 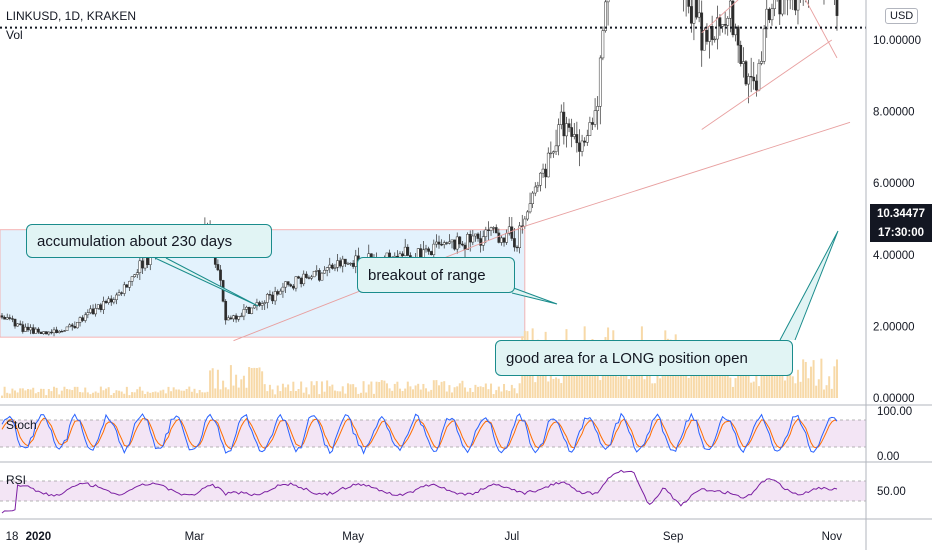 What do you see at coordinates (644, 358) in the screenshot?
I see `callout-long-position: good area for a LONG position open` at bounding box center [644, 358].